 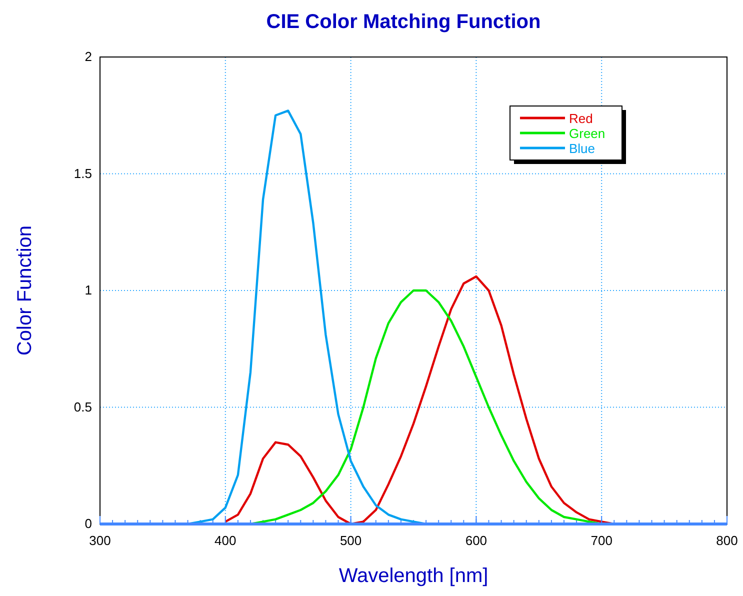 What do you see at coordinates (88, 56) in the screenshot?
I see `y-tick-label: 2` at bounding box center [88, 56].